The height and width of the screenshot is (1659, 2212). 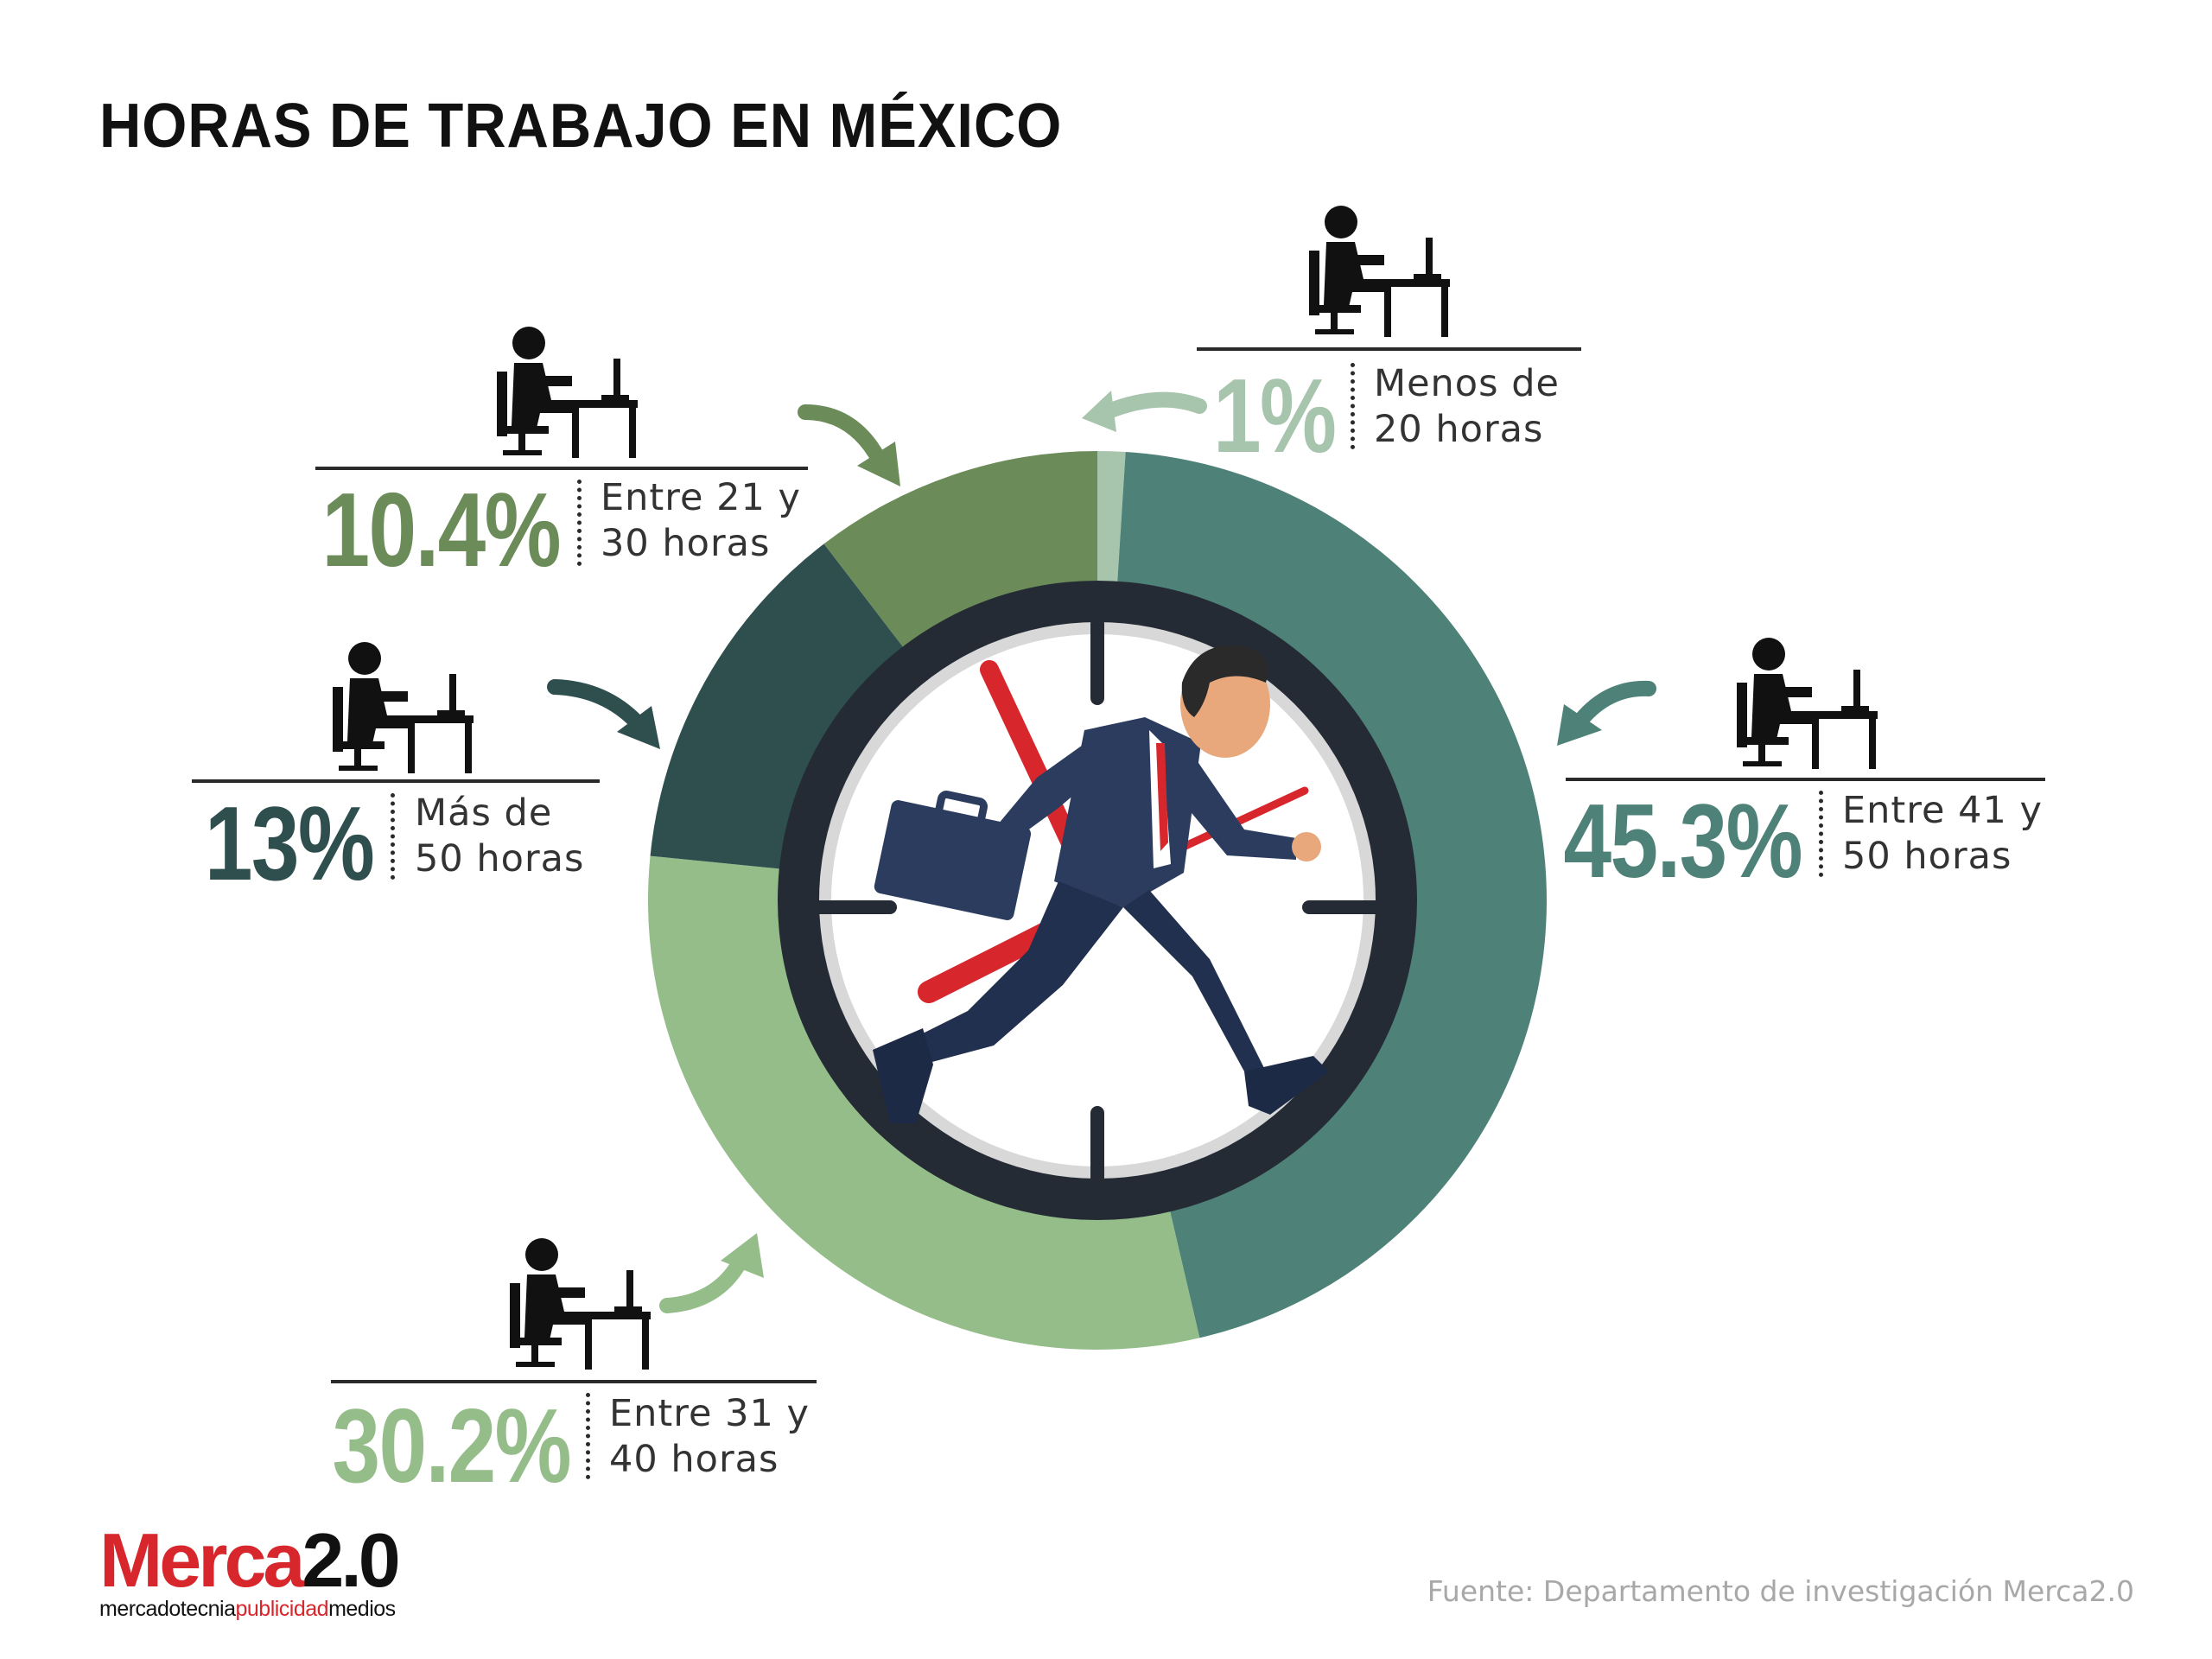 I want to click on category-line: Menos de, so click(x=1467, y=383).